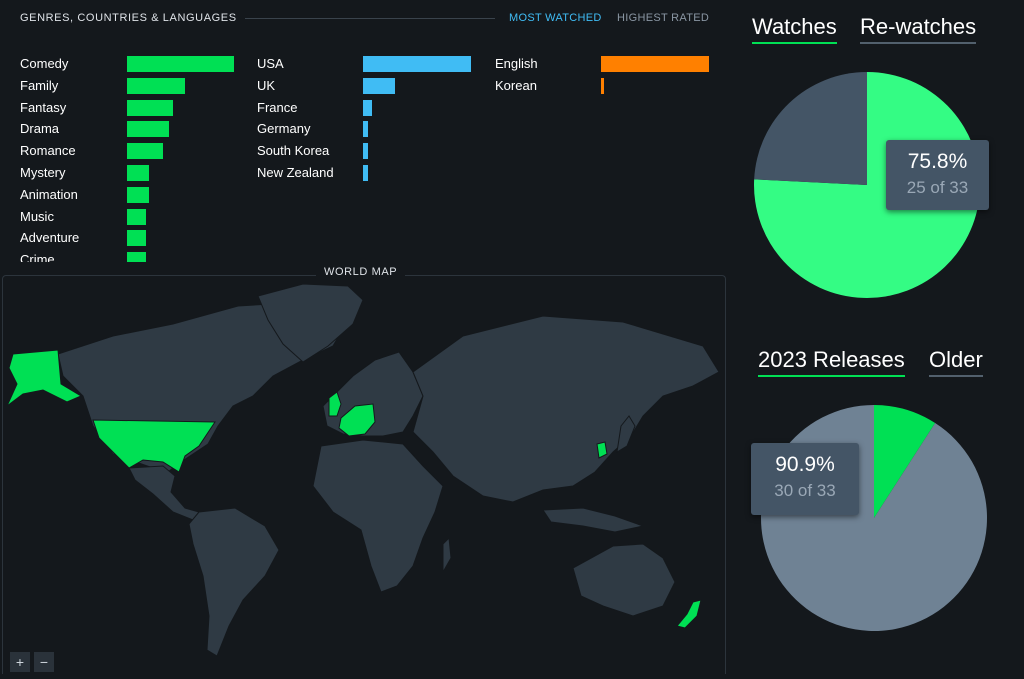 Image resolution: width=1024 pixels, height=679 pixels. What do you see at coordinates (810, 128) in the screenshot?
I see `watches-secondary-slice` at bounding box center [810, 128].